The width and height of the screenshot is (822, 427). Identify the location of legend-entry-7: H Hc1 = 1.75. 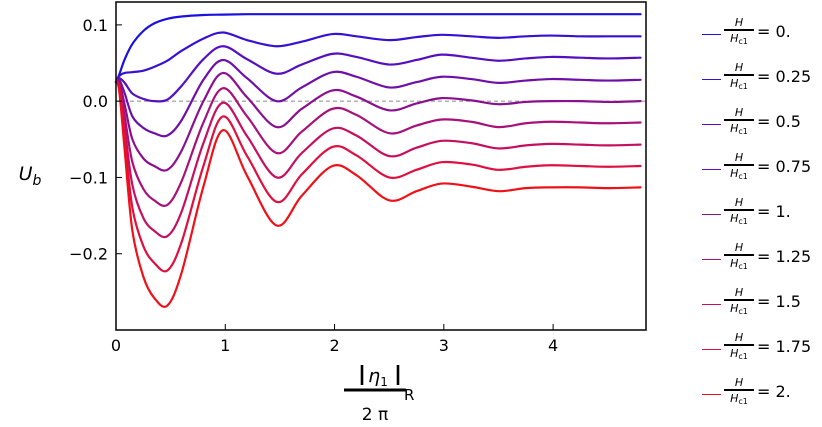
(761, 347).